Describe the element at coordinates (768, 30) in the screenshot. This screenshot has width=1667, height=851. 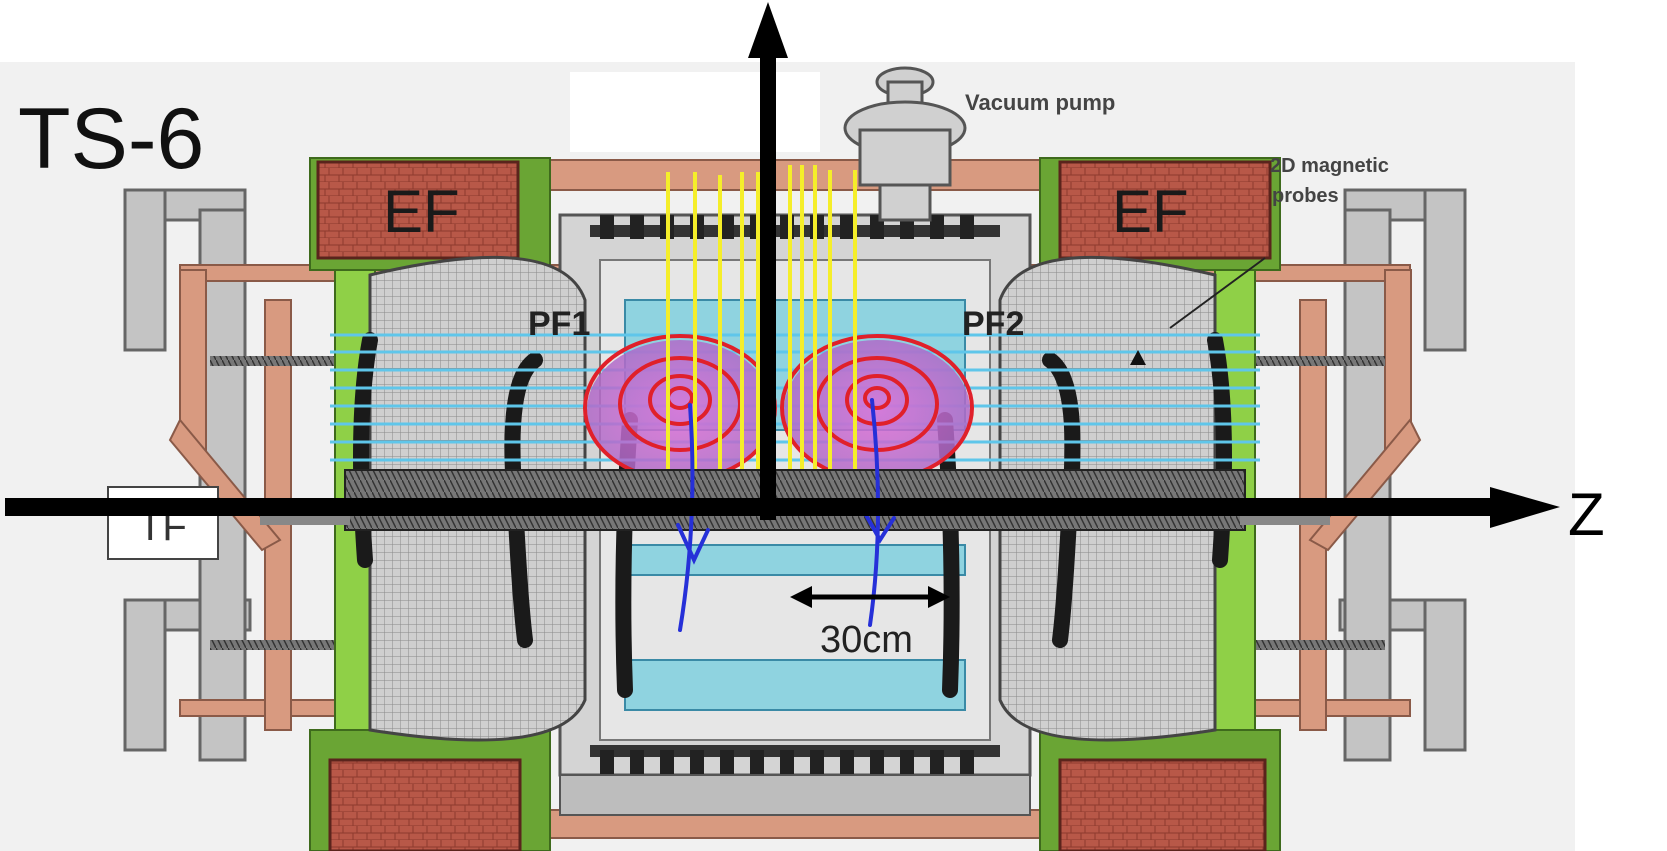
I see `up-arrow-icon` at that location.